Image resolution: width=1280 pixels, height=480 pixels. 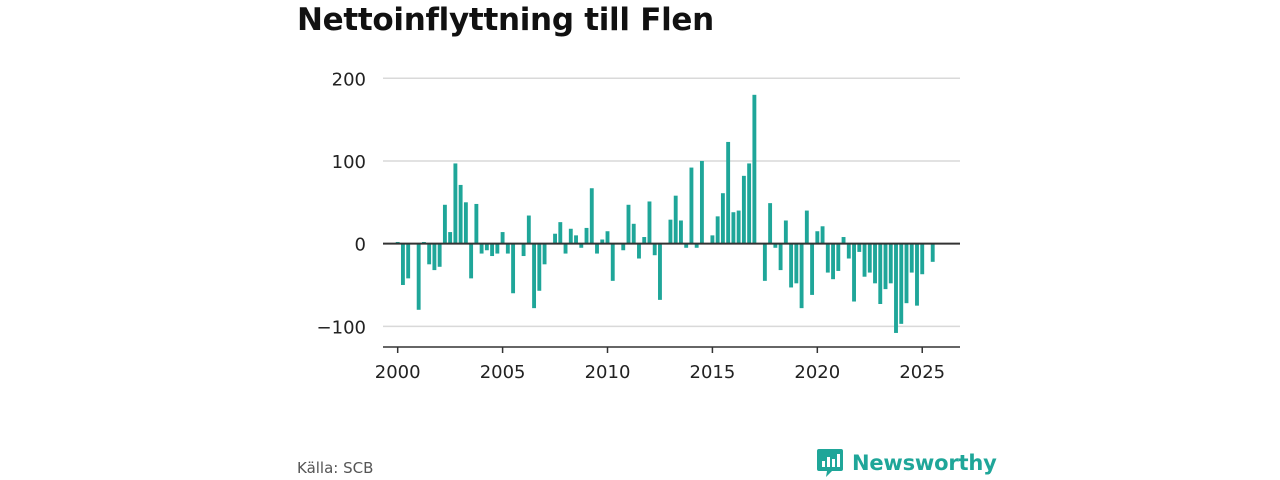 I want to click on y-tick-label: 200, so click(x=349, y=79).